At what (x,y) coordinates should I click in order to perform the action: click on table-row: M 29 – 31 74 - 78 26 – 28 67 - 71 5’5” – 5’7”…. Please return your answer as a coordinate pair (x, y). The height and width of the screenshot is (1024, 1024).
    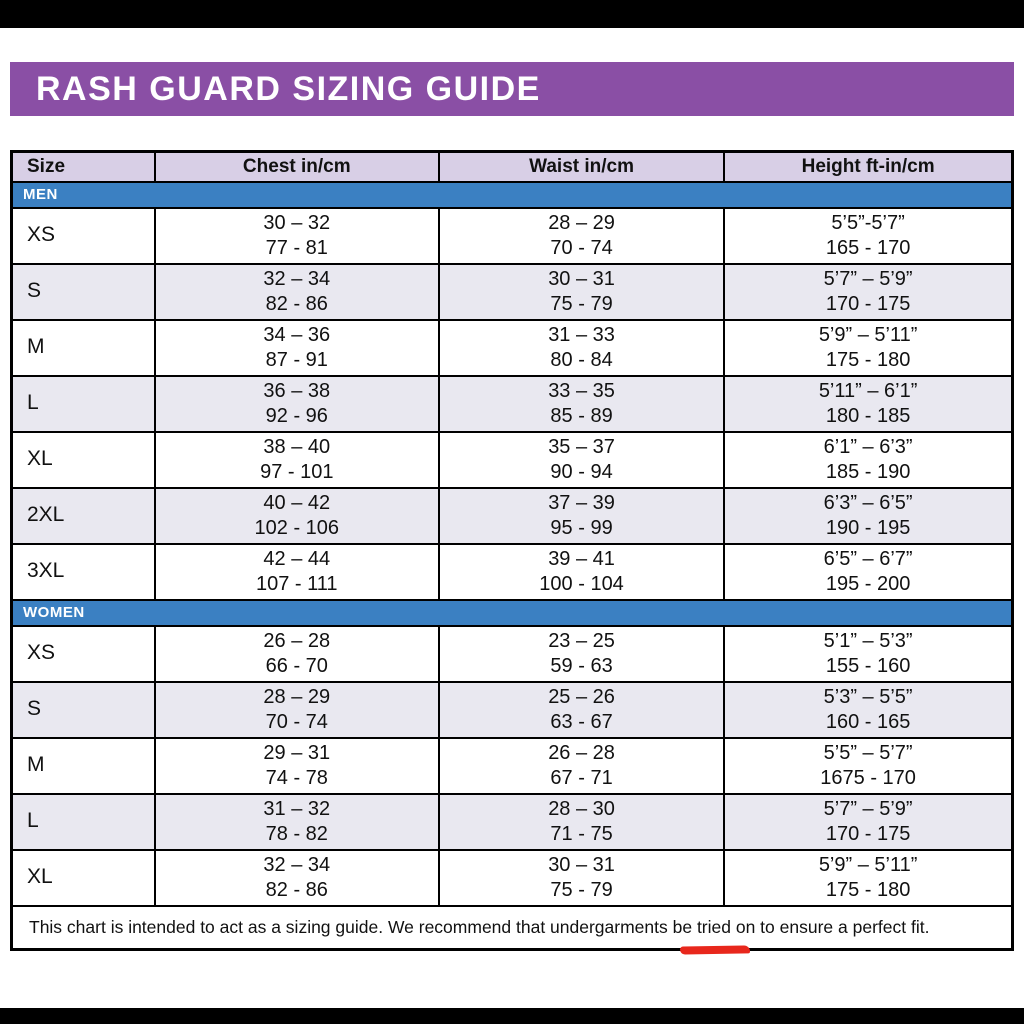
    Looking at the image, I should click on (512, 765).